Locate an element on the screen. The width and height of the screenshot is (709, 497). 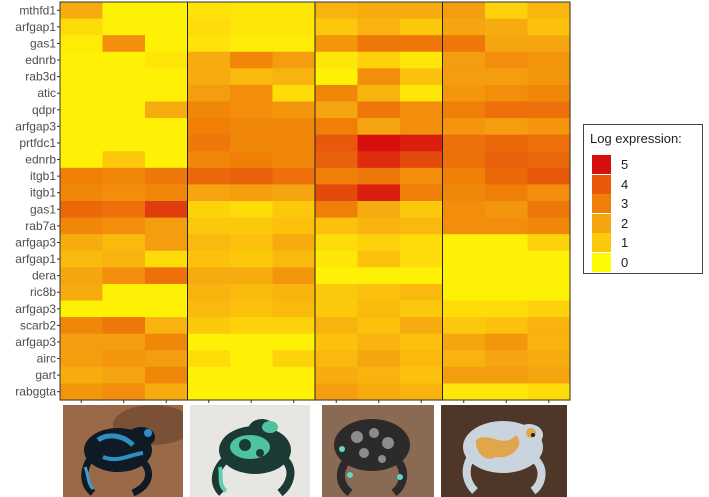
legend-label: 1 is located at coordinates (625, 242).